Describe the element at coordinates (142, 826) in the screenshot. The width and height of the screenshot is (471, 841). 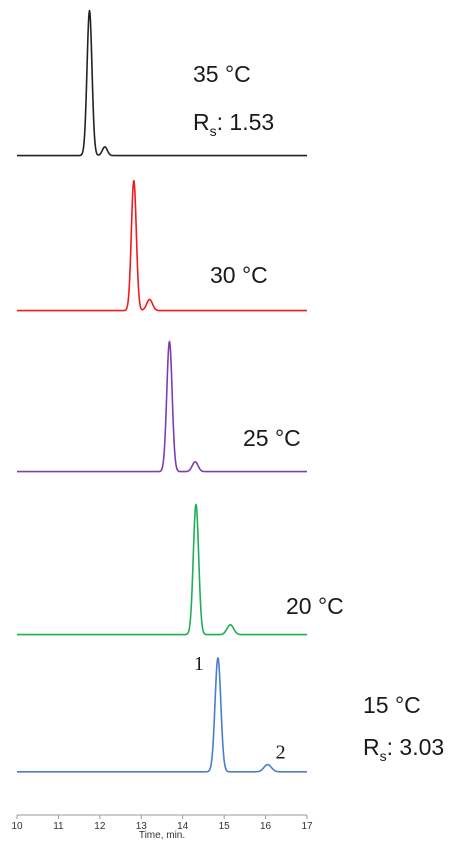
I see `x-tick-label: 13` at that location.